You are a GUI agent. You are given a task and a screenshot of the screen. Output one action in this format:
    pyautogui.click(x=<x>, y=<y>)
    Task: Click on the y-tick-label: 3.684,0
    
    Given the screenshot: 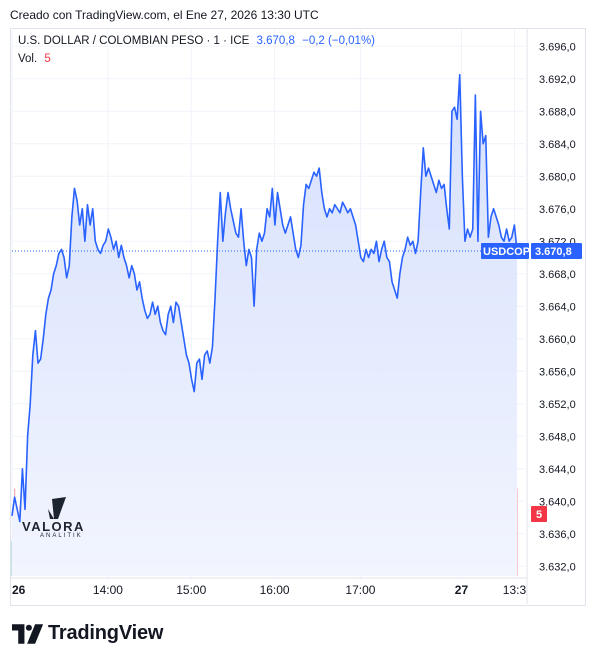 What is the action you would take?
    pyautogui.click(x=557, y=145)
    